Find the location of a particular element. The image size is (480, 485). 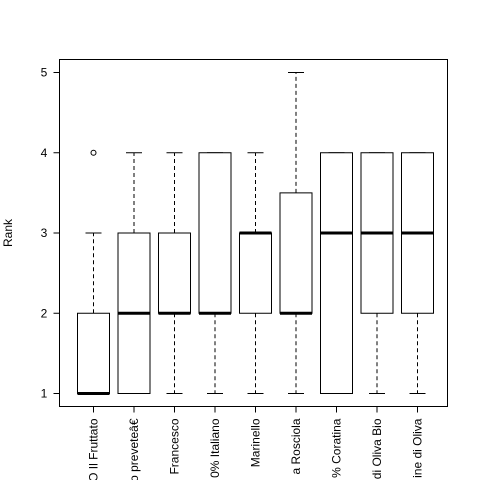

x-tick-label: o preveteâ€ is located at coordinates (134, 449).